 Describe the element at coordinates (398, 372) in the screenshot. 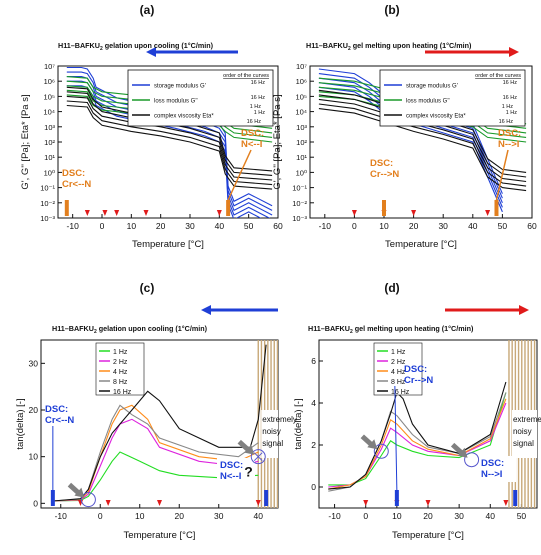

I see `legend-entry-label: 4 Hz` at that location.